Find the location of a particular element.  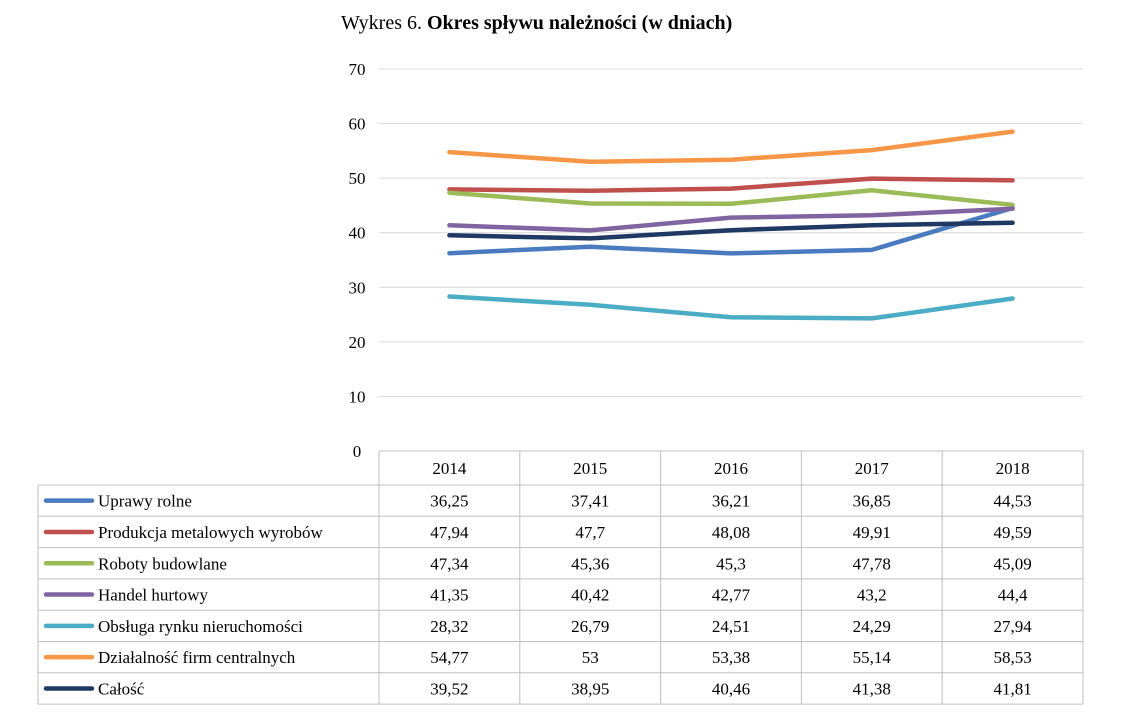

data-label: 53 is located at coordinates (590, 657).